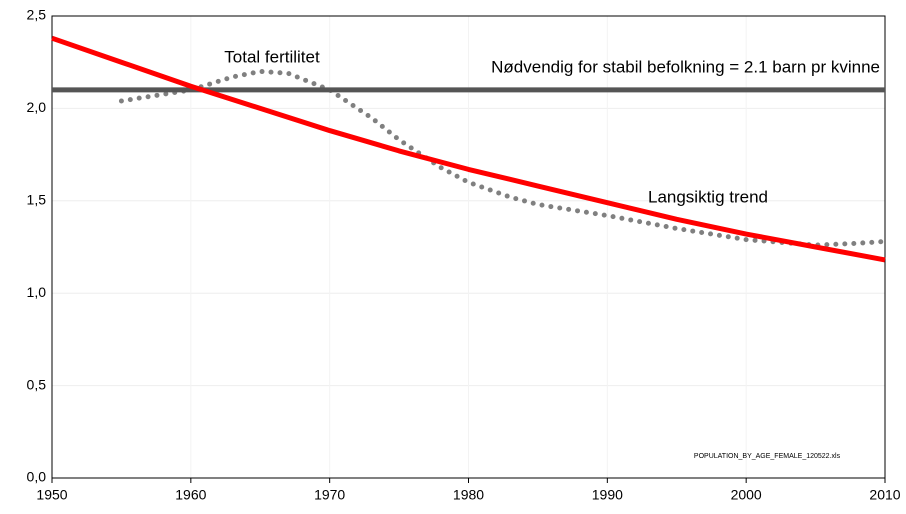  I want to click on y-tick-label: 1,0, so click(37, 292).